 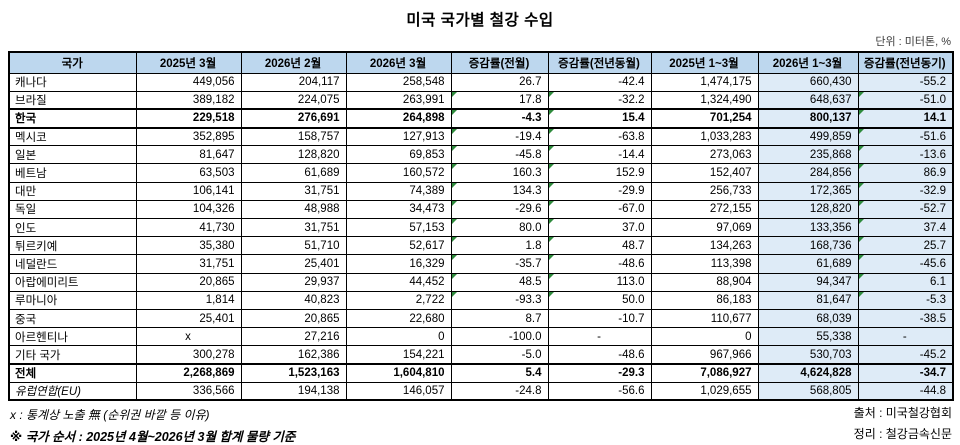 I want to click on data-cell: -35.7, so click(x=499, y=264).